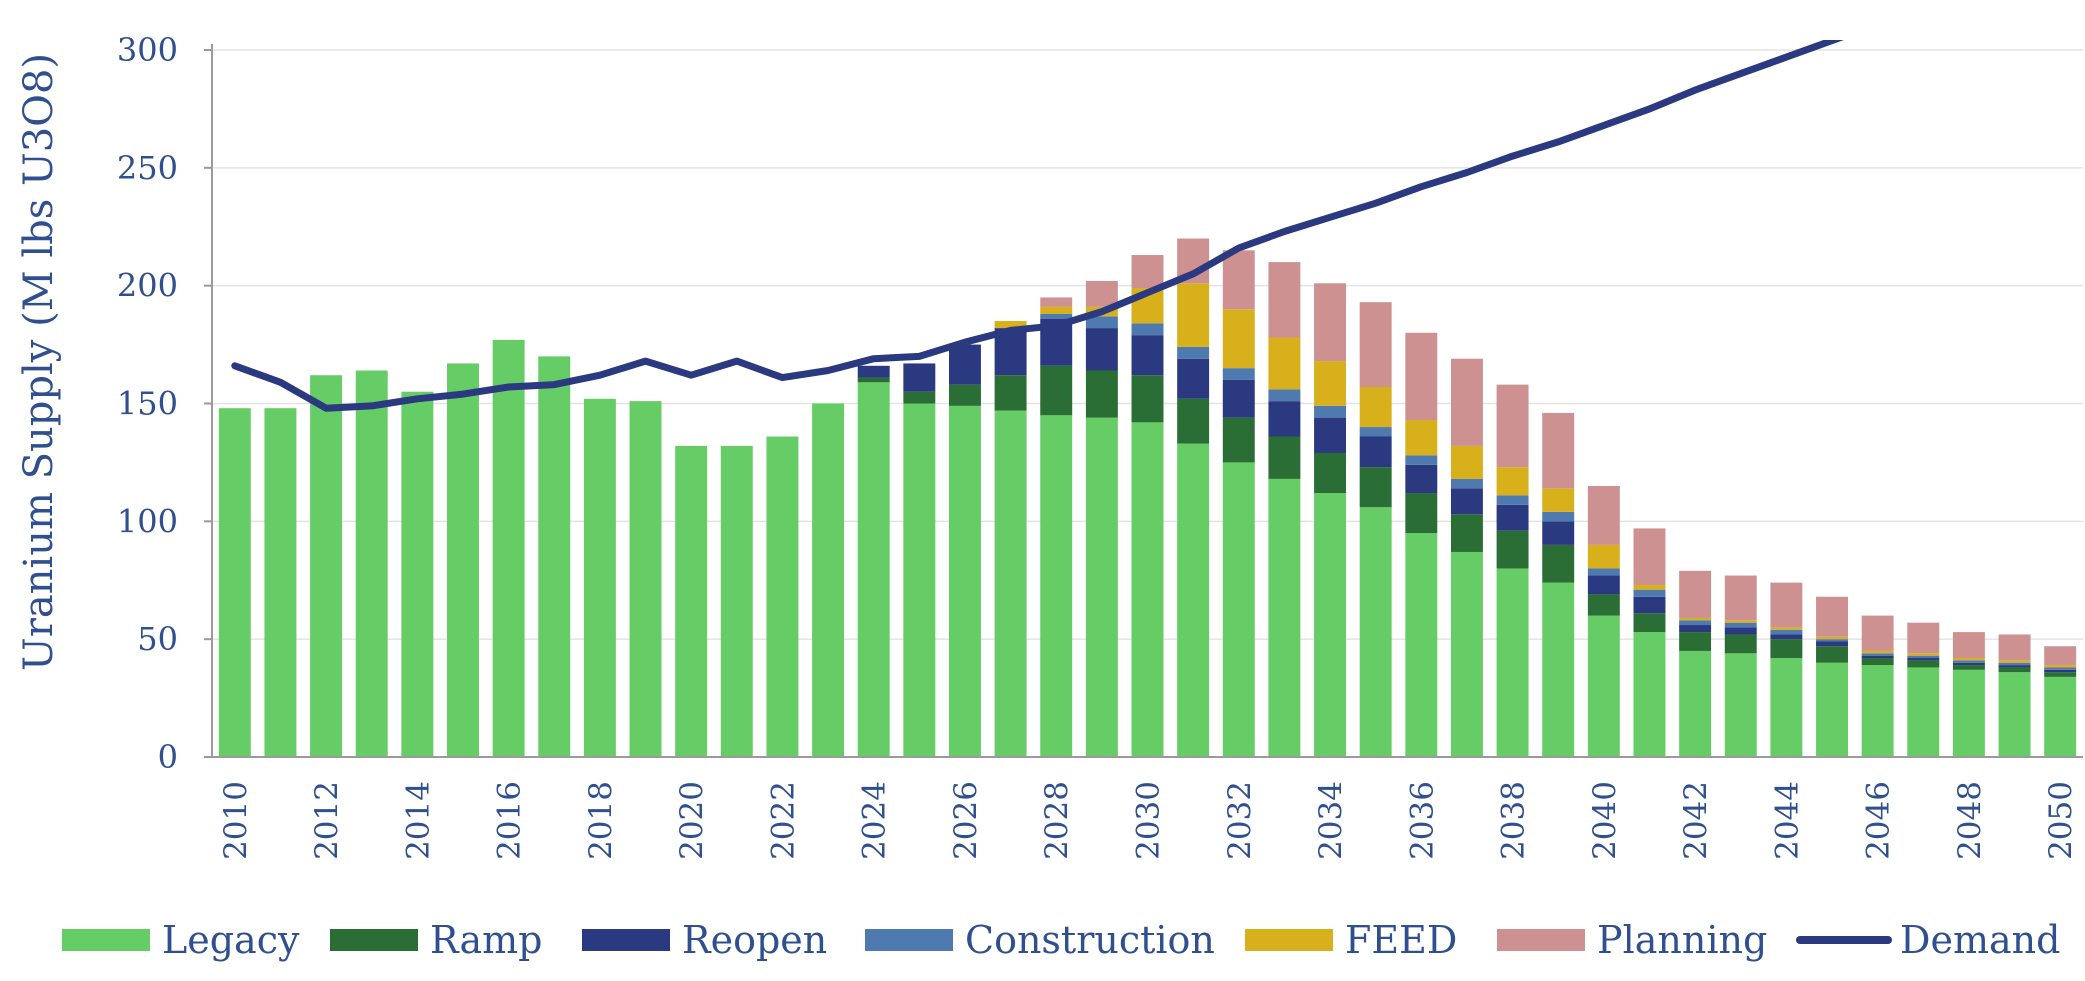 Image resolution: width=2085 pixels, height=981 pixels. Describe the element at coordinates (1466, 402) in the screenshot. I see `bar-planning-2037` at that location.